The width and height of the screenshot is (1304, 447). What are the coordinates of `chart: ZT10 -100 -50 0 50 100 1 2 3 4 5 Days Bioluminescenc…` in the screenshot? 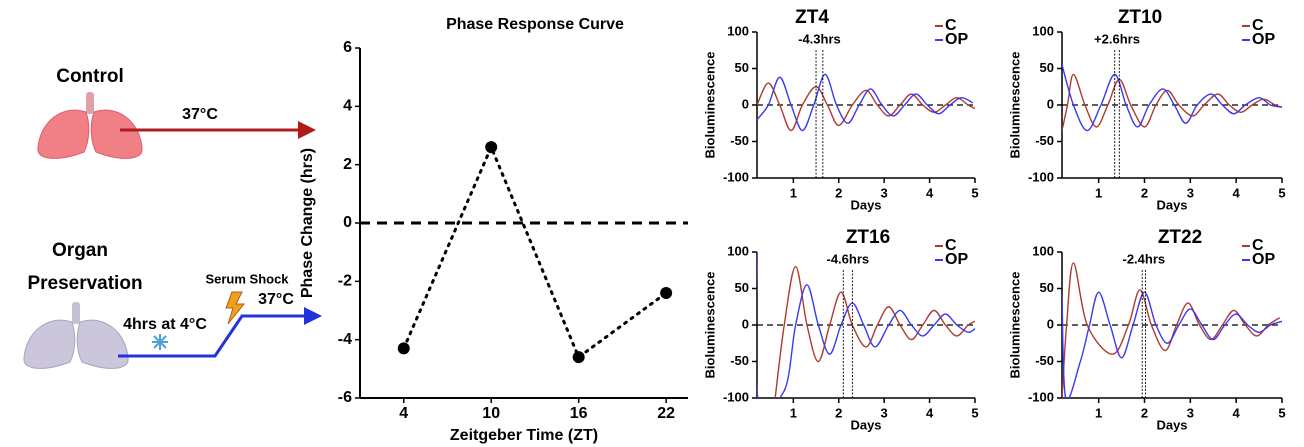 It's located at (1146, 109).